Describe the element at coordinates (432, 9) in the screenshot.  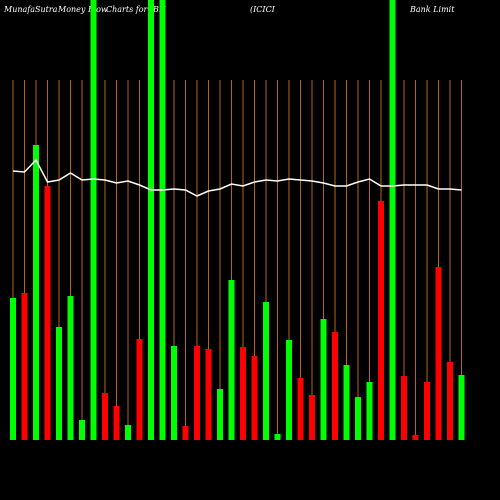
I see `title-part: Bank Limit` at that location.